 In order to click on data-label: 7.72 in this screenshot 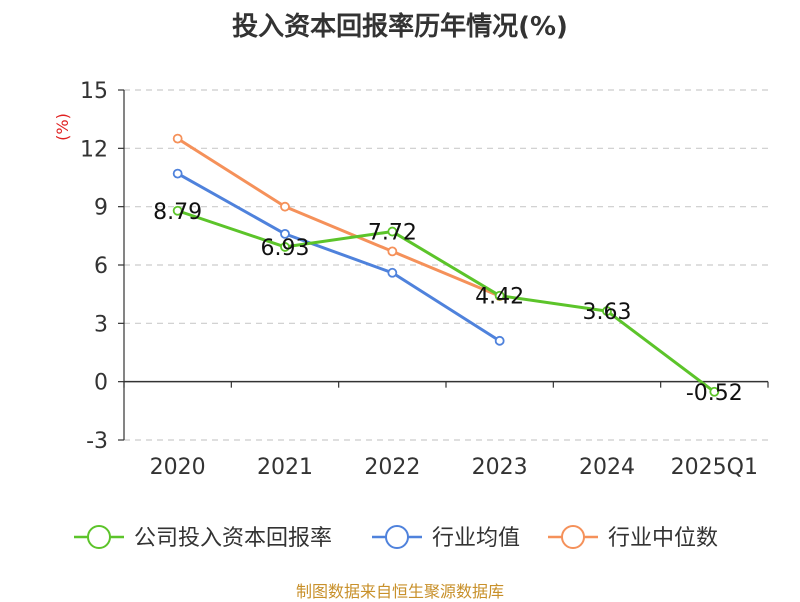, I will do `click(392, 233)`.